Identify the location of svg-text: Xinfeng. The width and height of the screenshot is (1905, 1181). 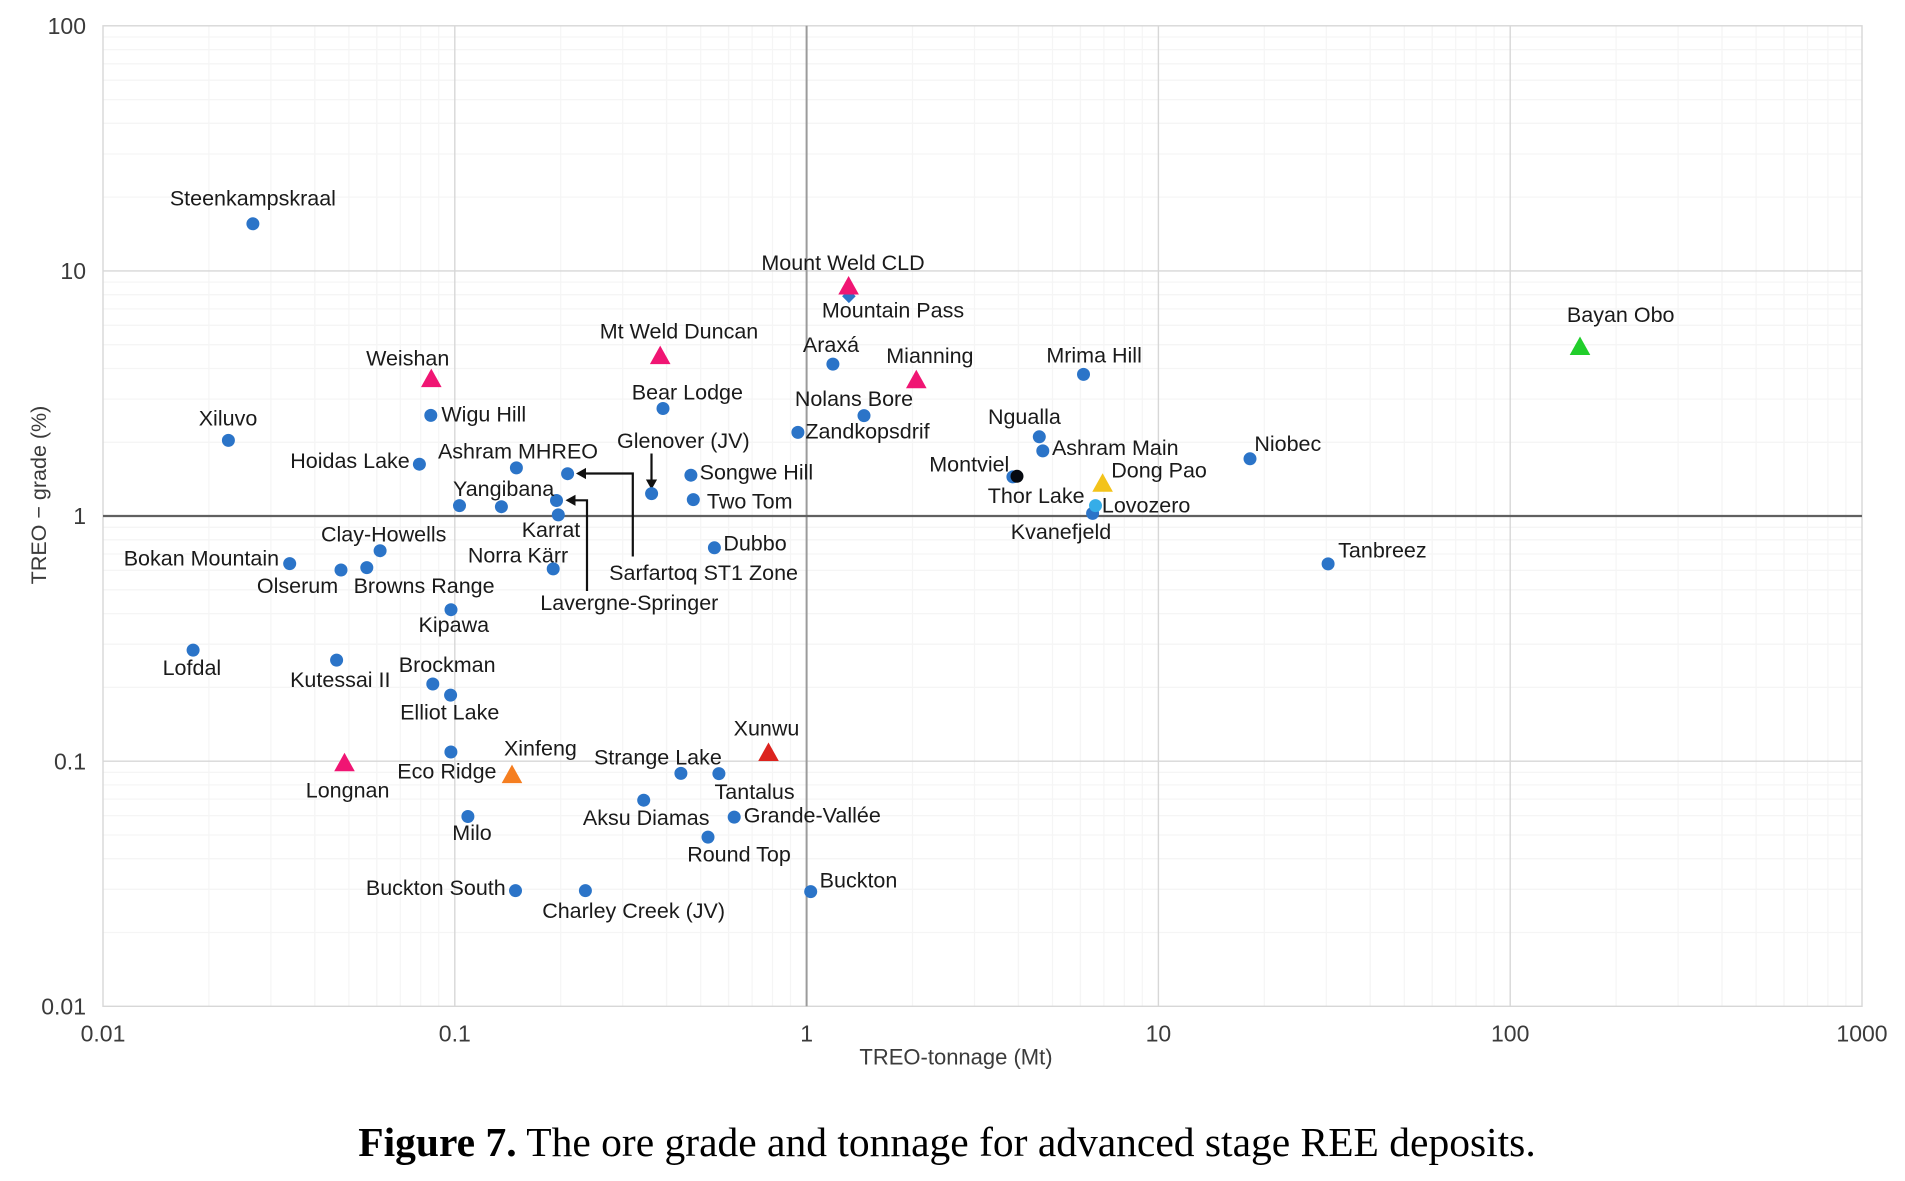
(540, 749).